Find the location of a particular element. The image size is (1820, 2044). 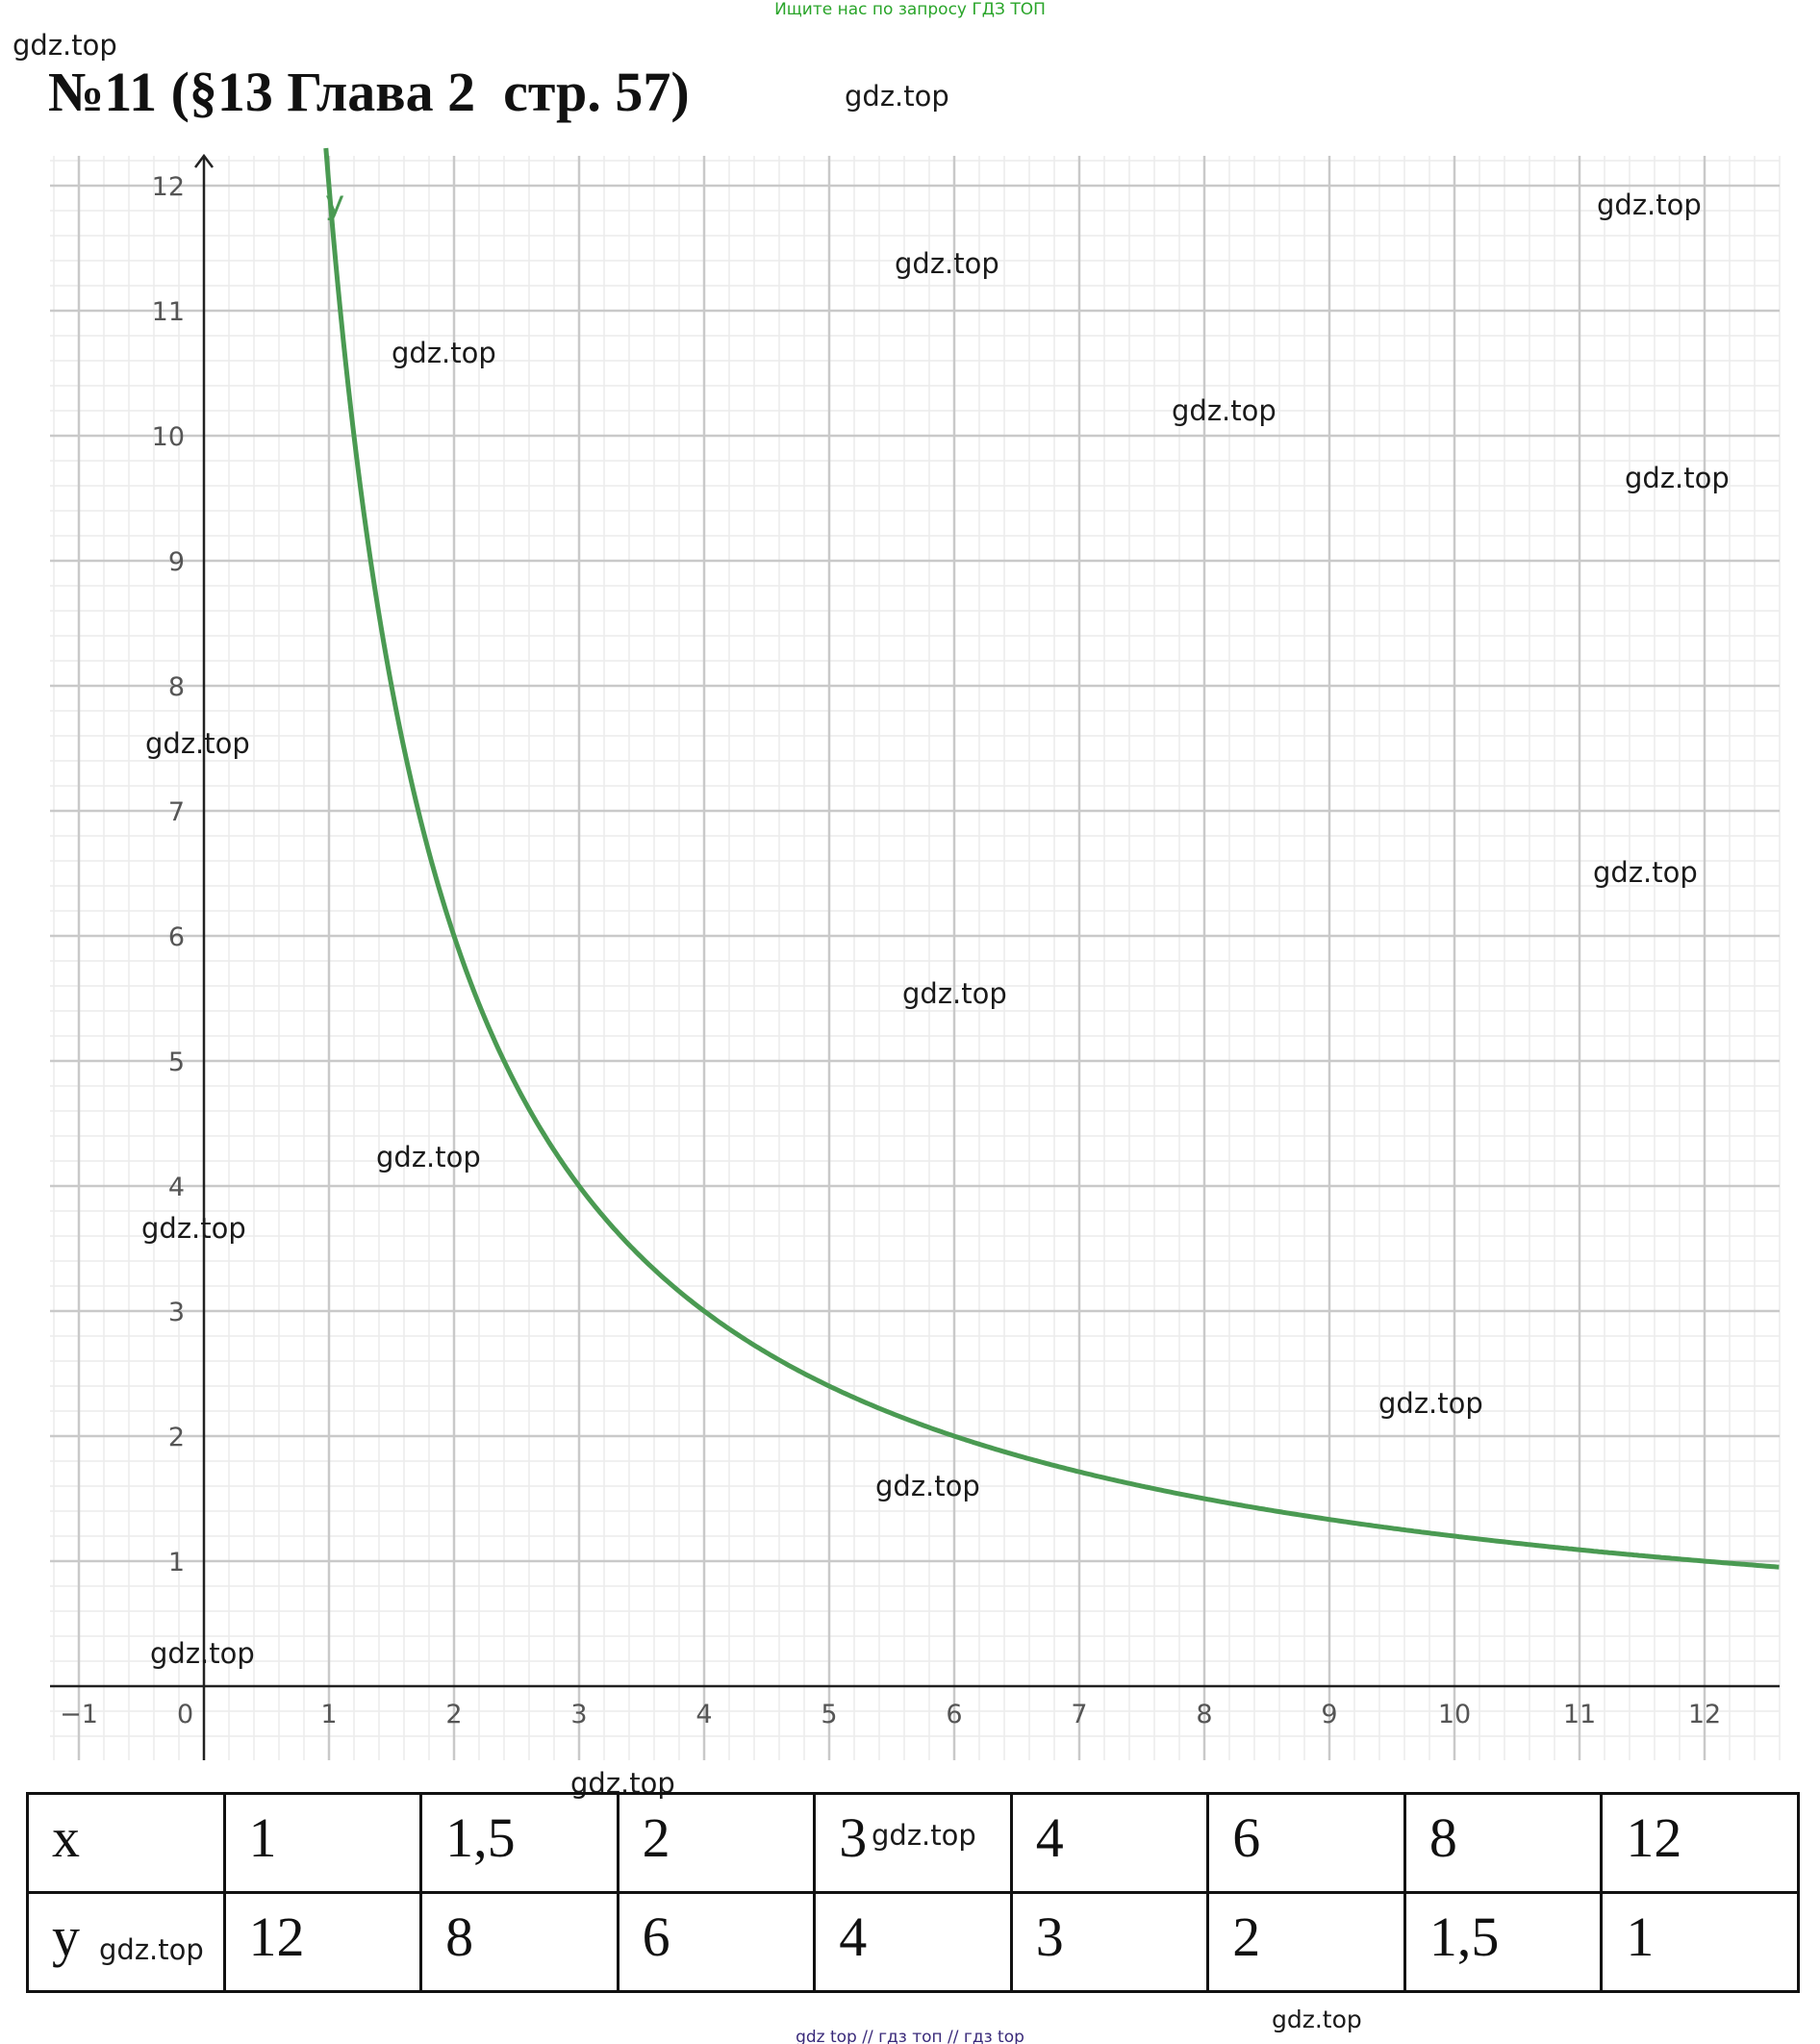

search-notice: Ищите нас по запросу ГДЗ ТОП is located at coordinates (910, 9).